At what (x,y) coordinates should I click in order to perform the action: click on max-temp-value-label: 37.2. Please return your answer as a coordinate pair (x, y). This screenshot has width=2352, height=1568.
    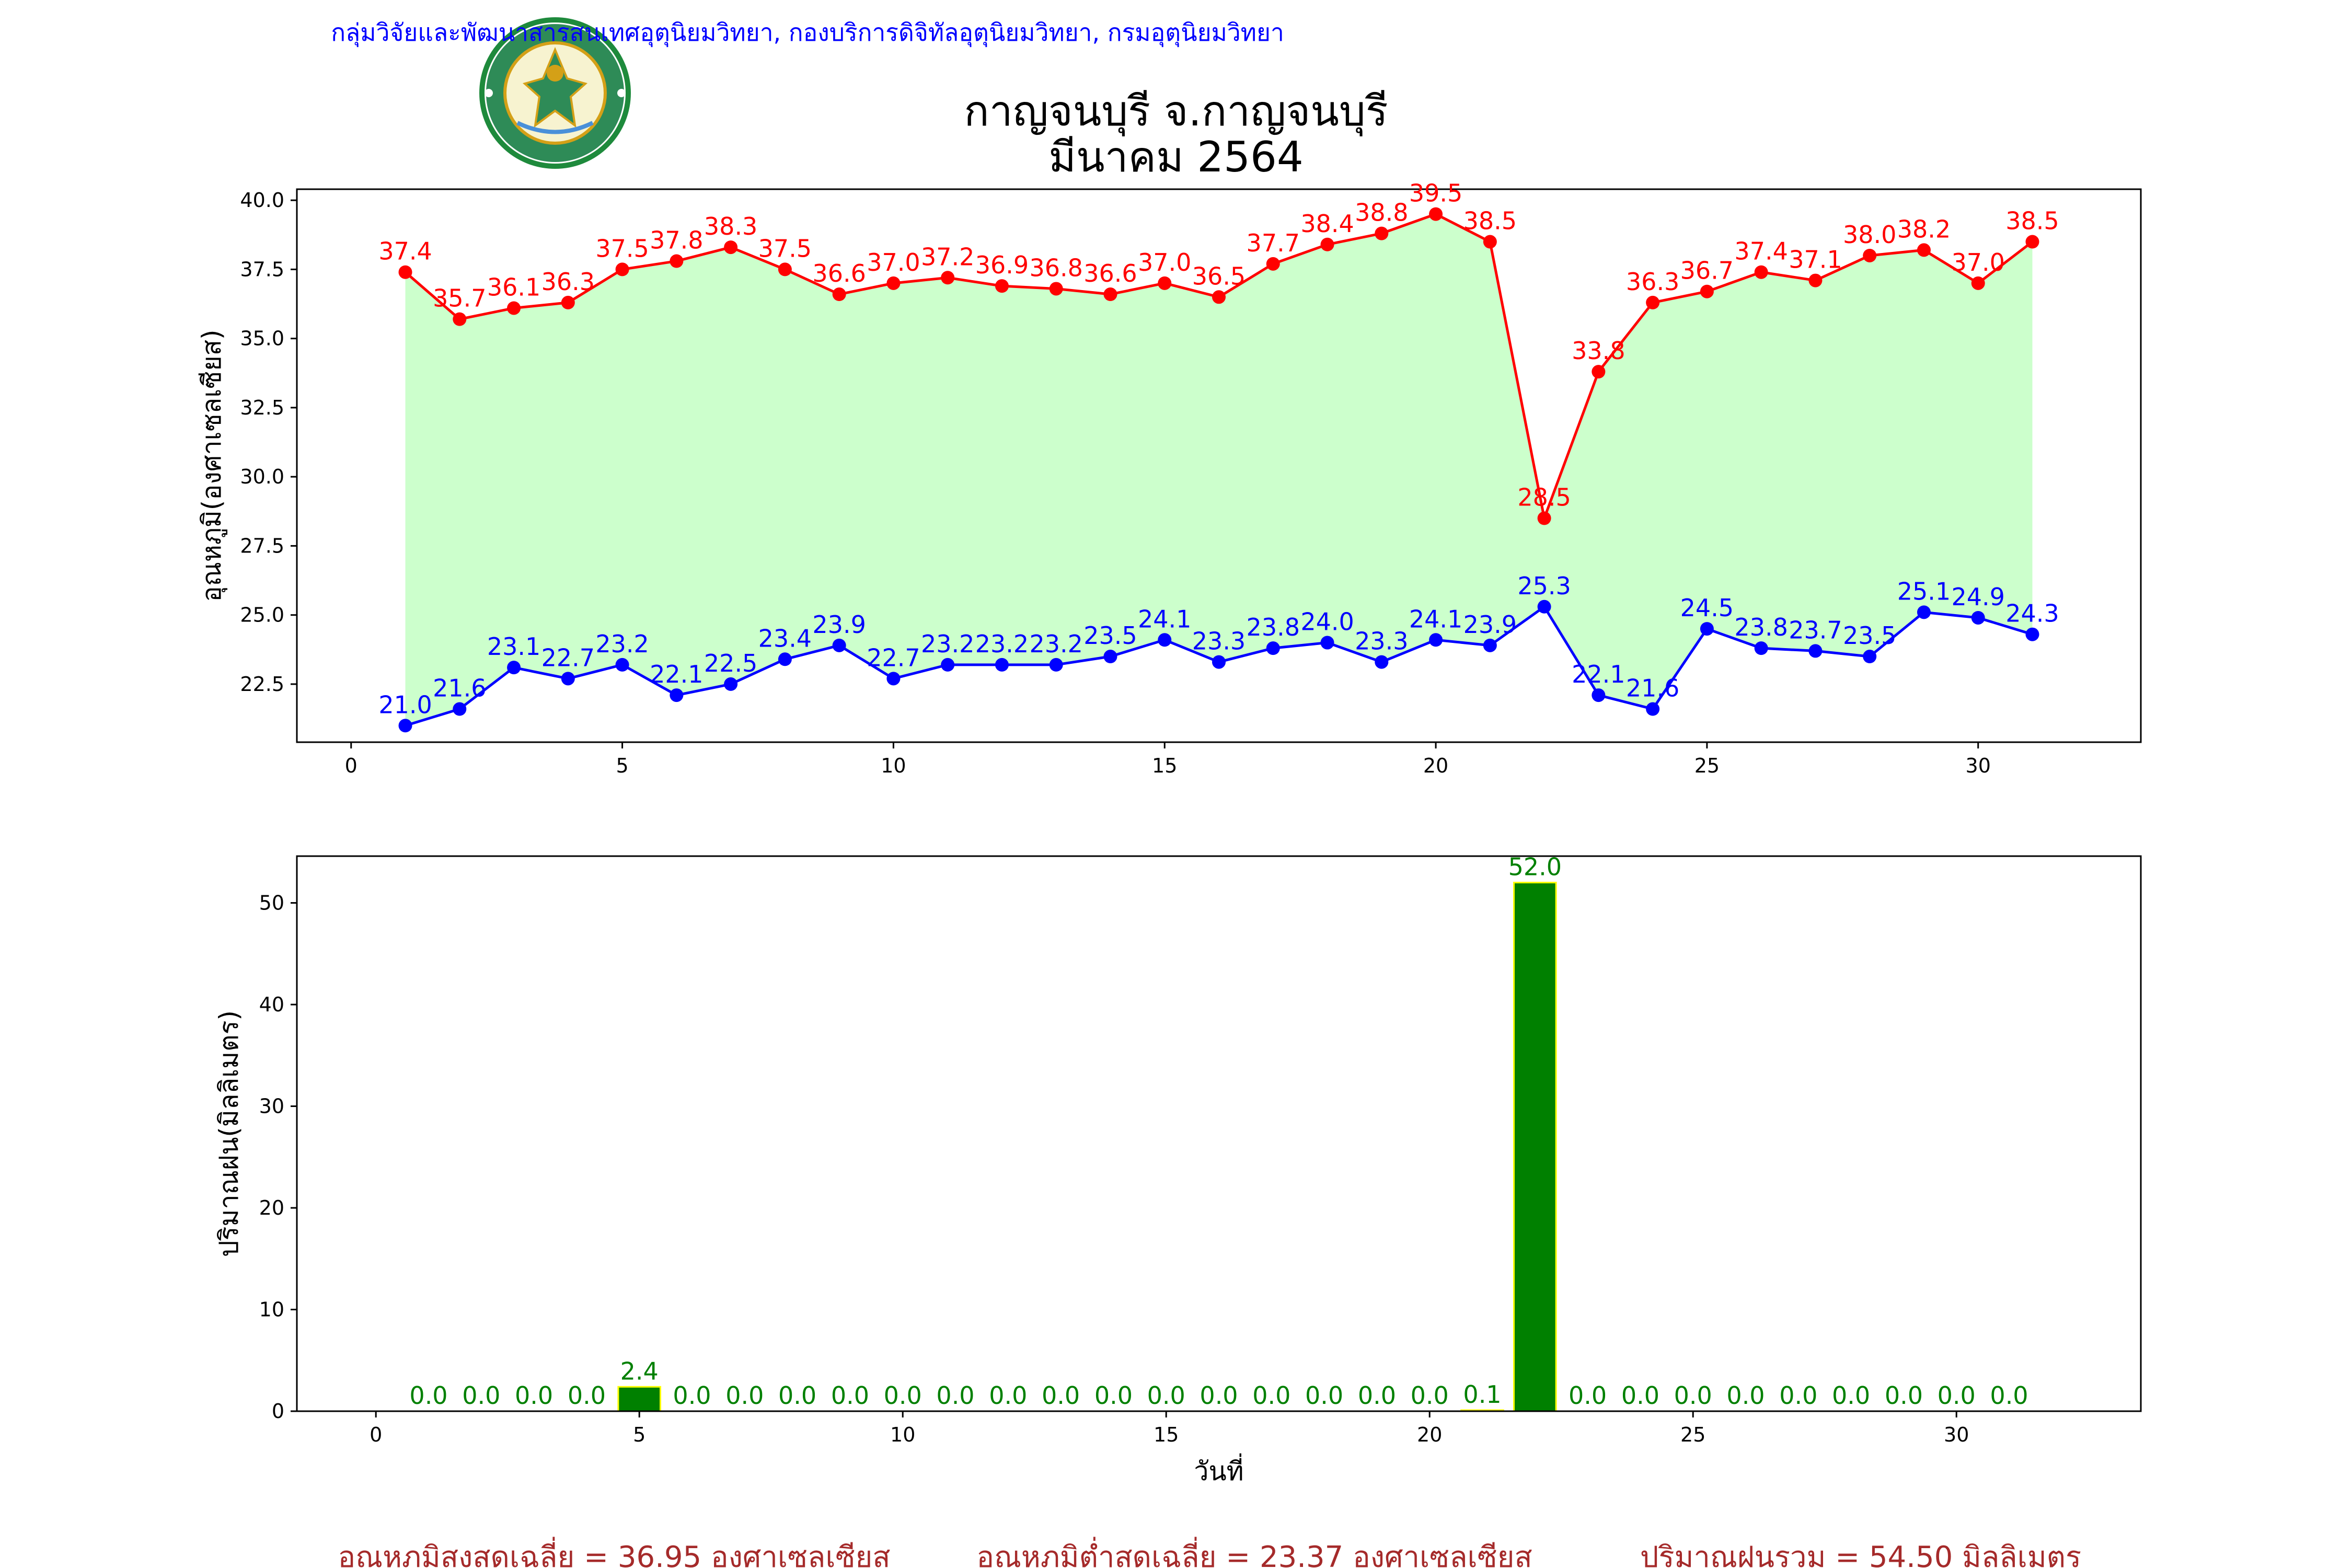
    Looking at the image, I should click on (947, 257).